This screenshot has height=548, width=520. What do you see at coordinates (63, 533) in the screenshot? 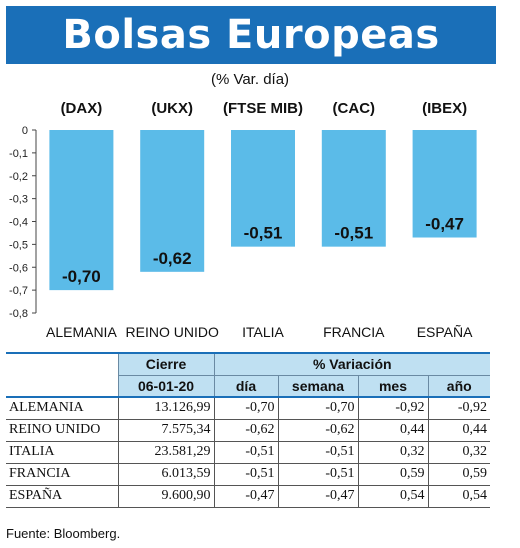
I see `source-note: Fuente: Bloomberg.` at bounding box center [63, 533].